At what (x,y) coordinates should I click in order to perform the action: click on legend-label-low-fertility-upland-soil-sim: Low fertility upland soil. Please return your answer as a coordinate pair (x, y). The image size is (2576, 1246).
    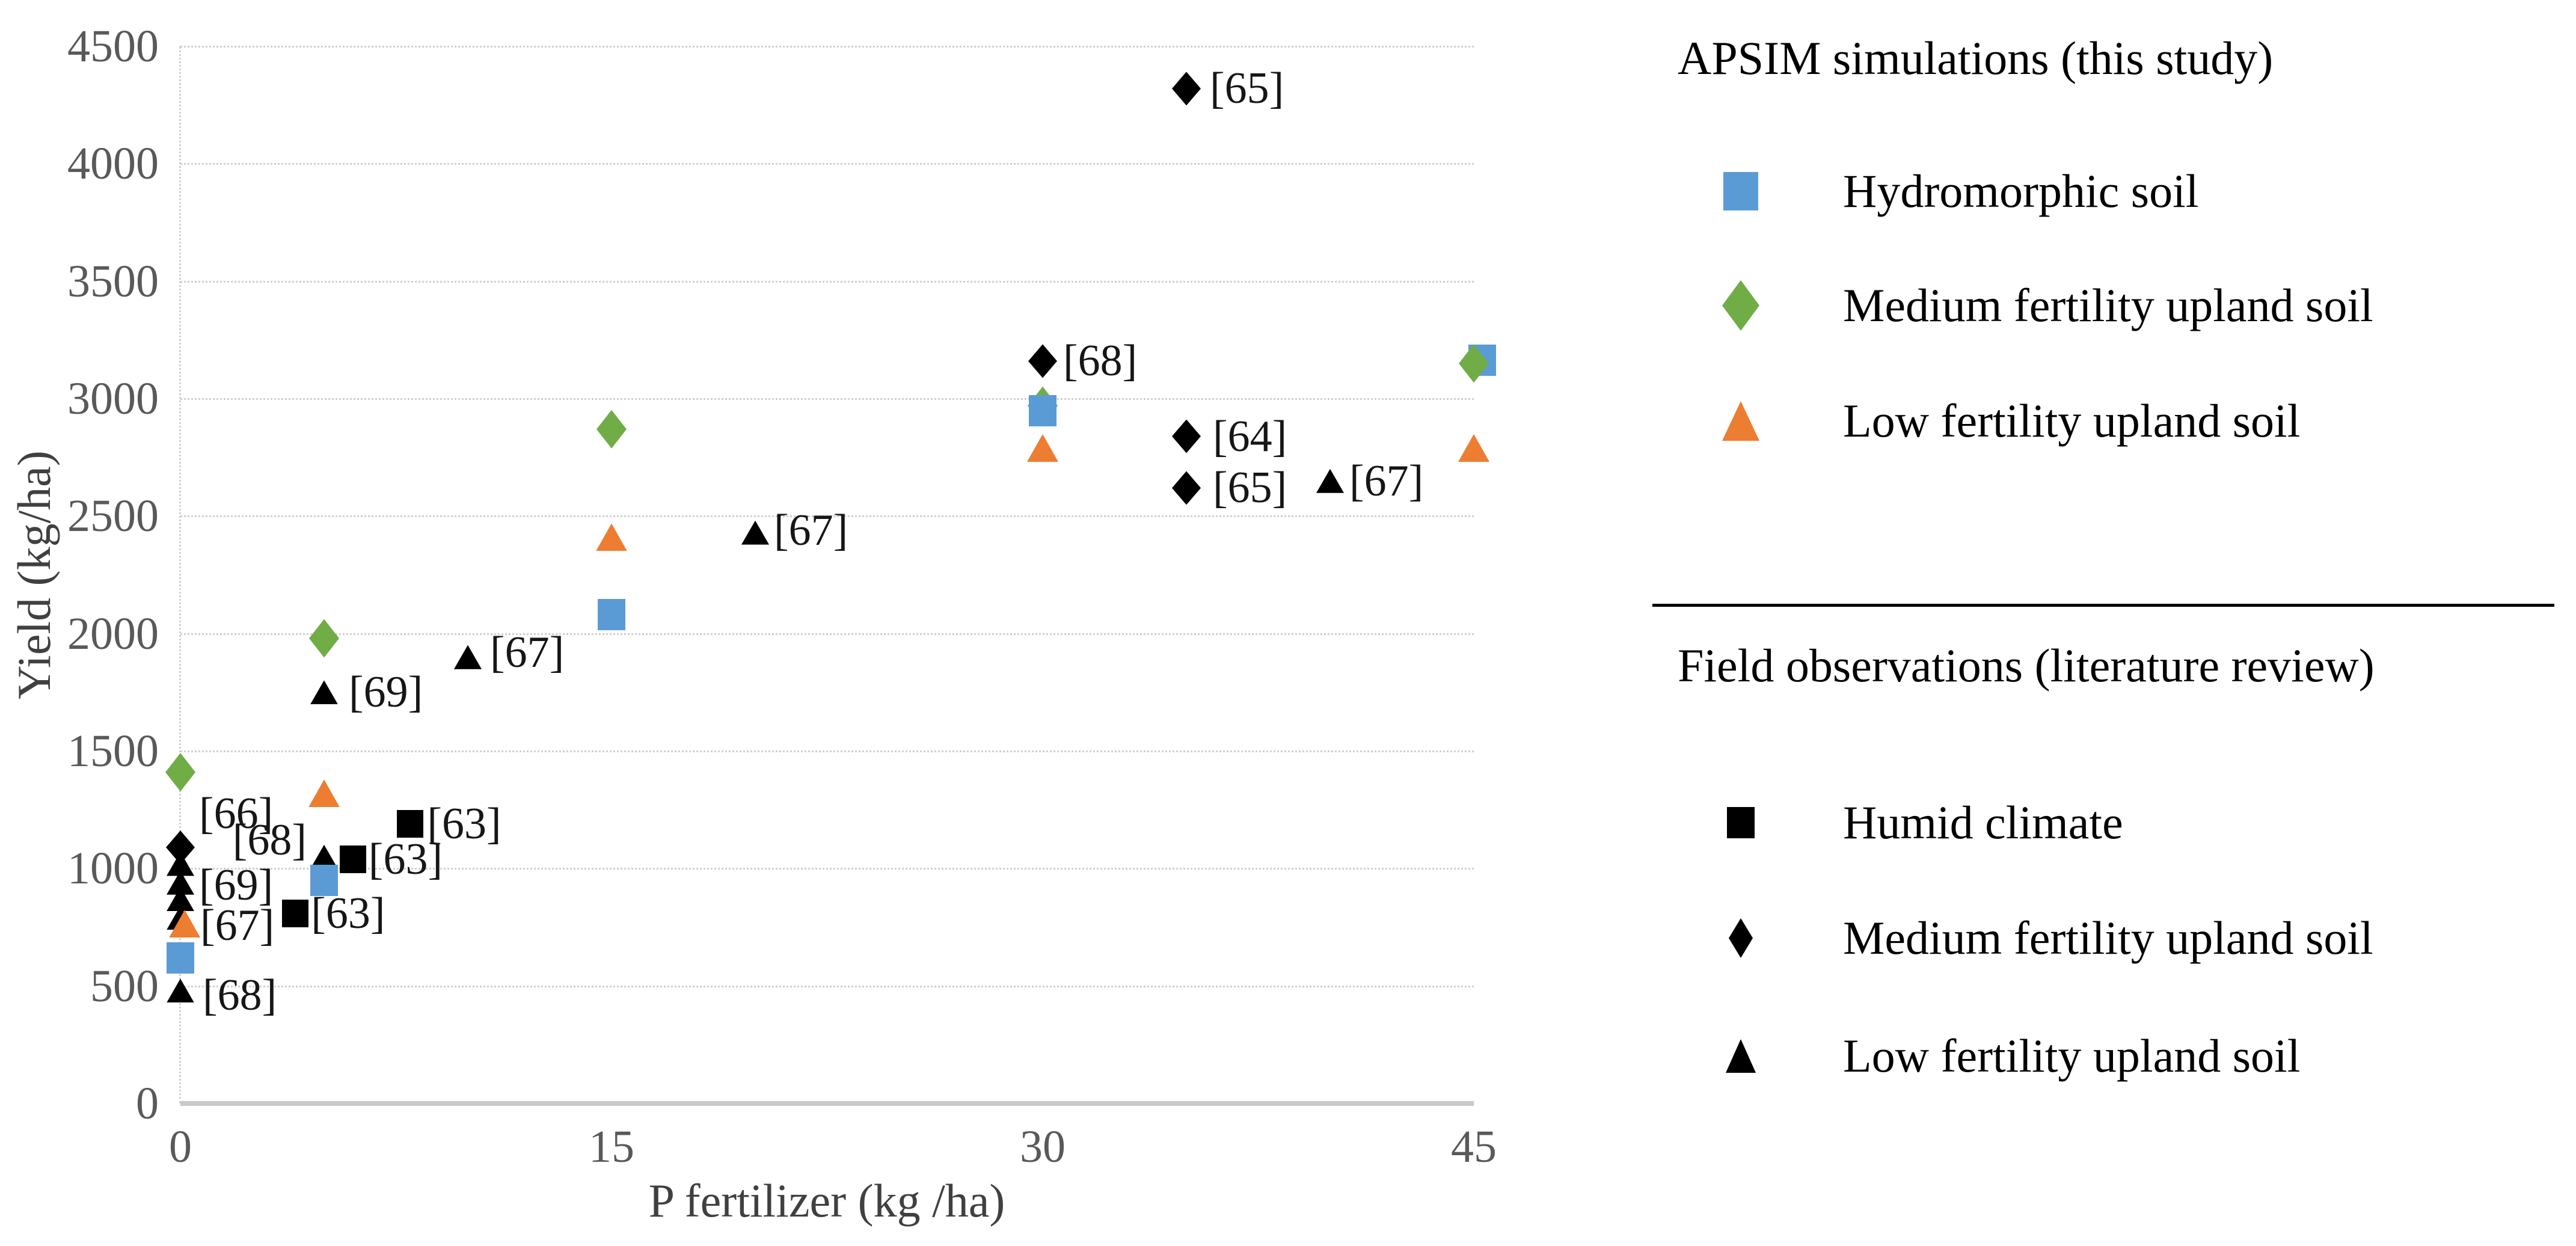
    Looking at the image, I should click on (2072, 420).